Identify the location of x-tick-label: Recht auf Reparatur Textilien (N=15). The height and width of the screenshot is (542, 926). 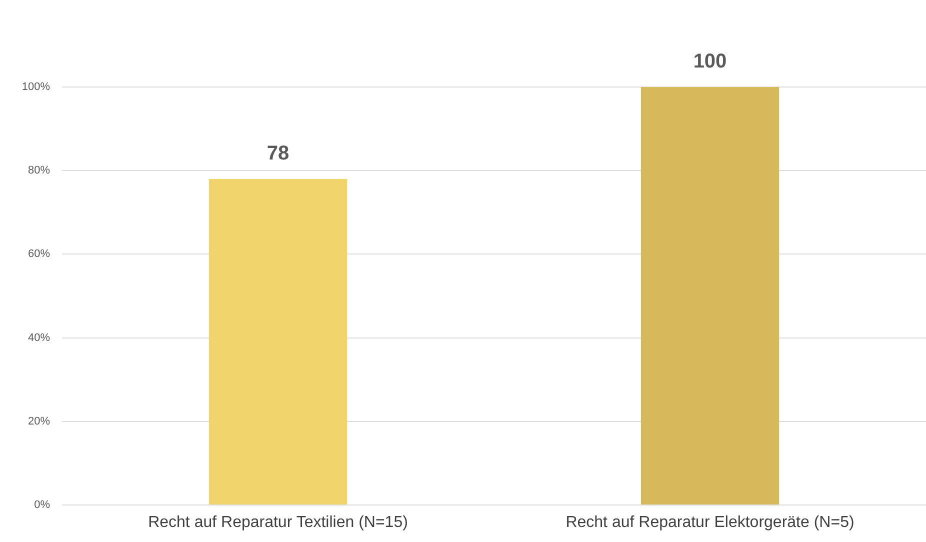
(278, 523).